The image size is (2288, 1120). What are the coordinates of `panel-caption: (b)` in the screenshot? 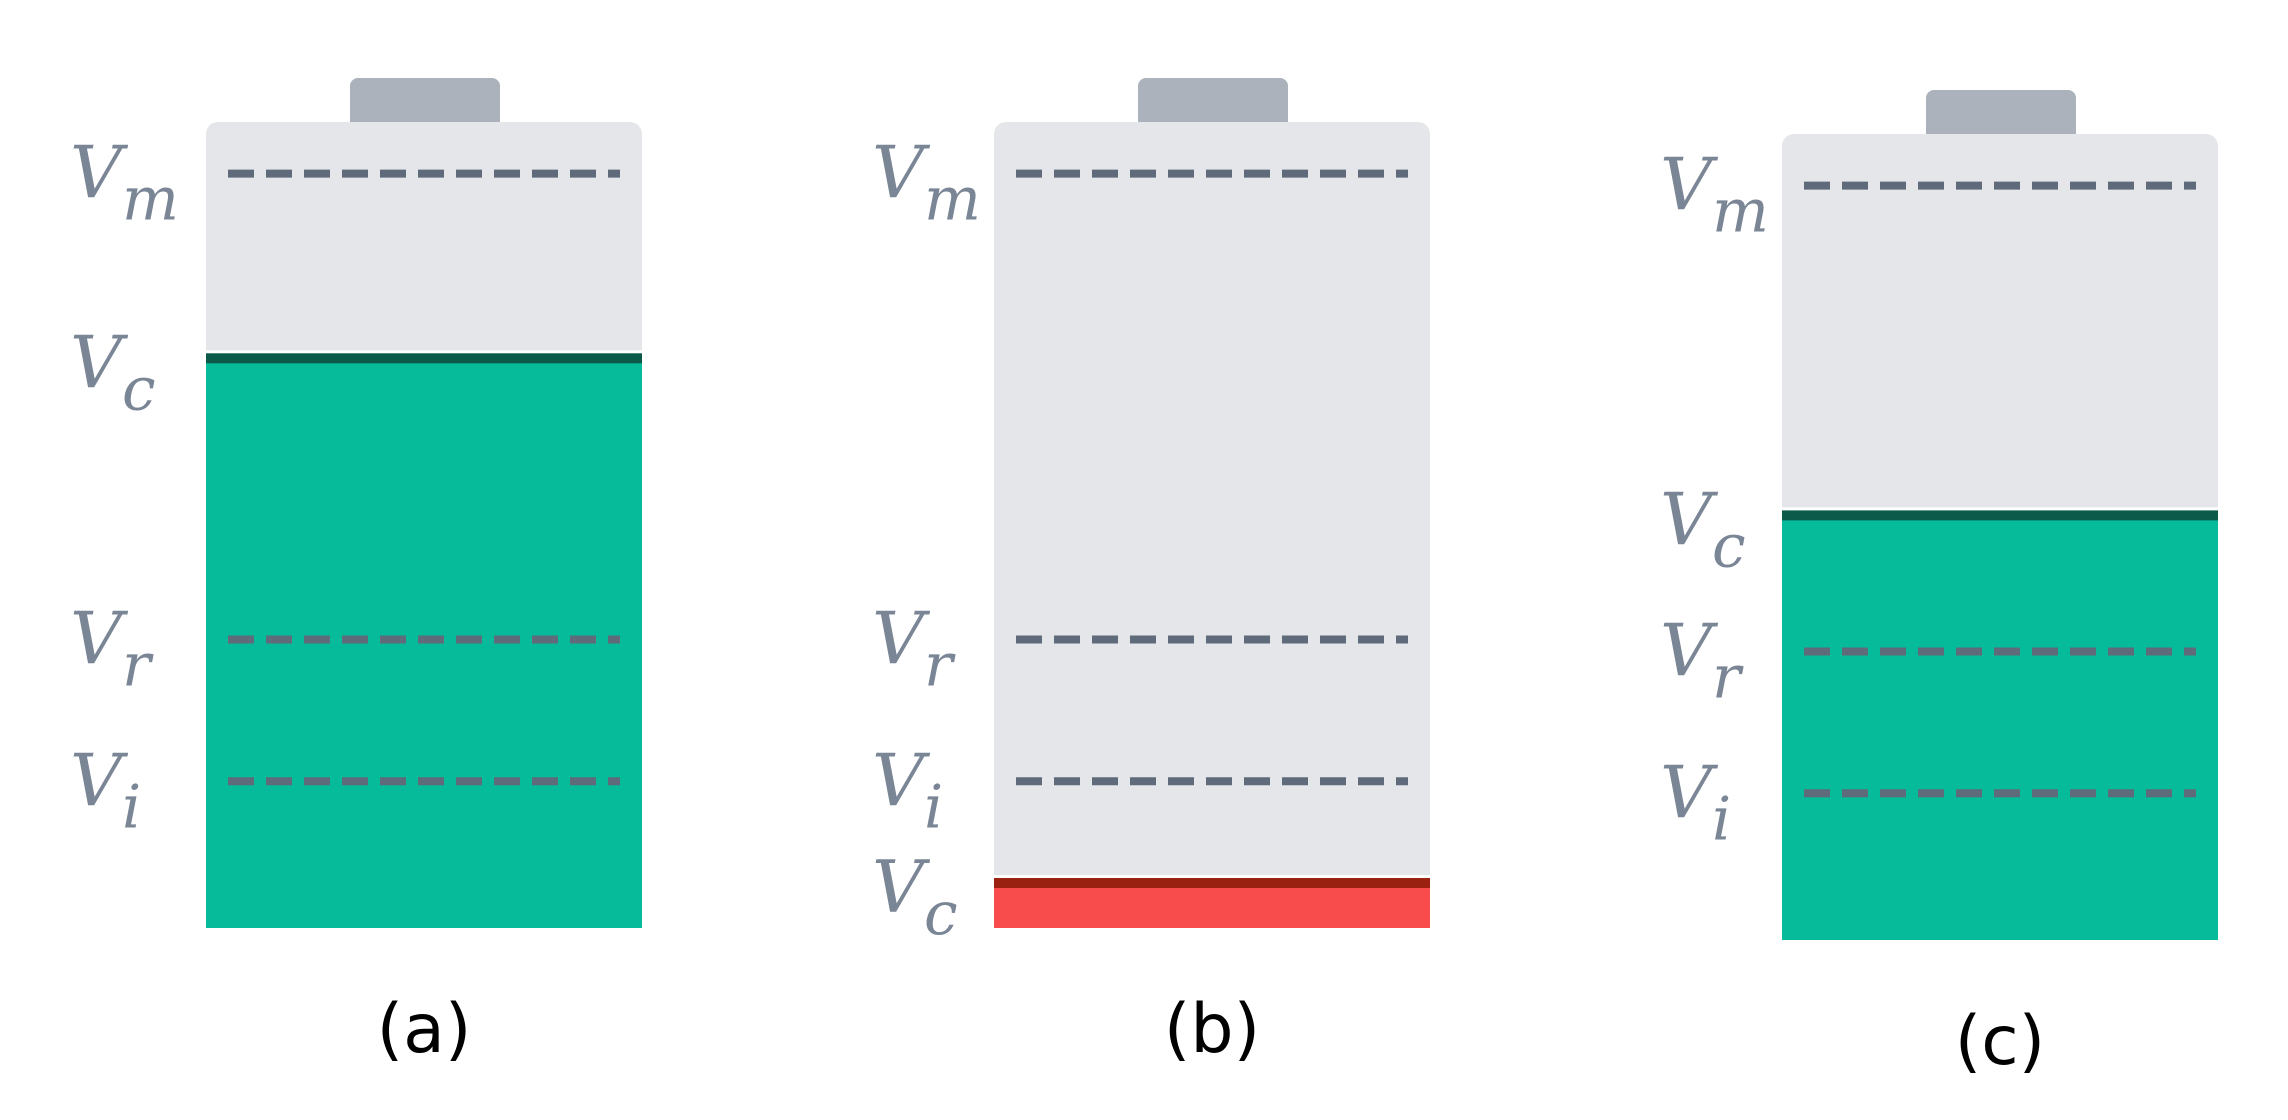 It's located at (1212, 1029).